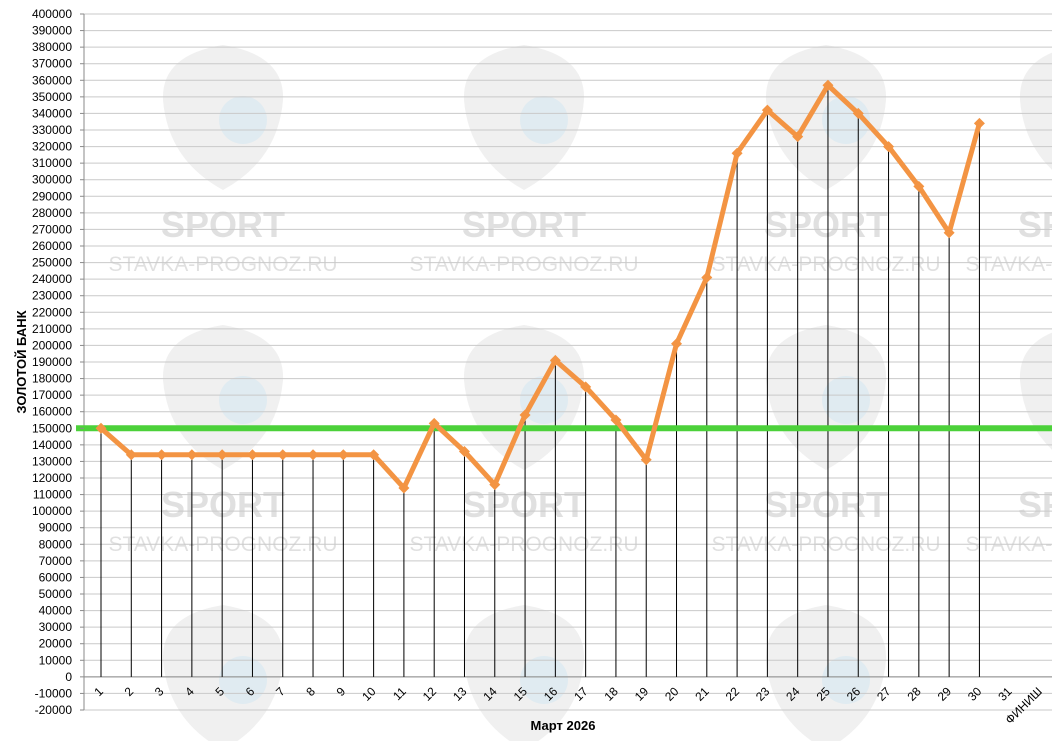 Image resolution: width=1052 pixels, height=741 pixels. What do you see at coordinates (52, 362) in the screenshot?
I see `y-tick-label: 190000` at bounding box center [52, 362].